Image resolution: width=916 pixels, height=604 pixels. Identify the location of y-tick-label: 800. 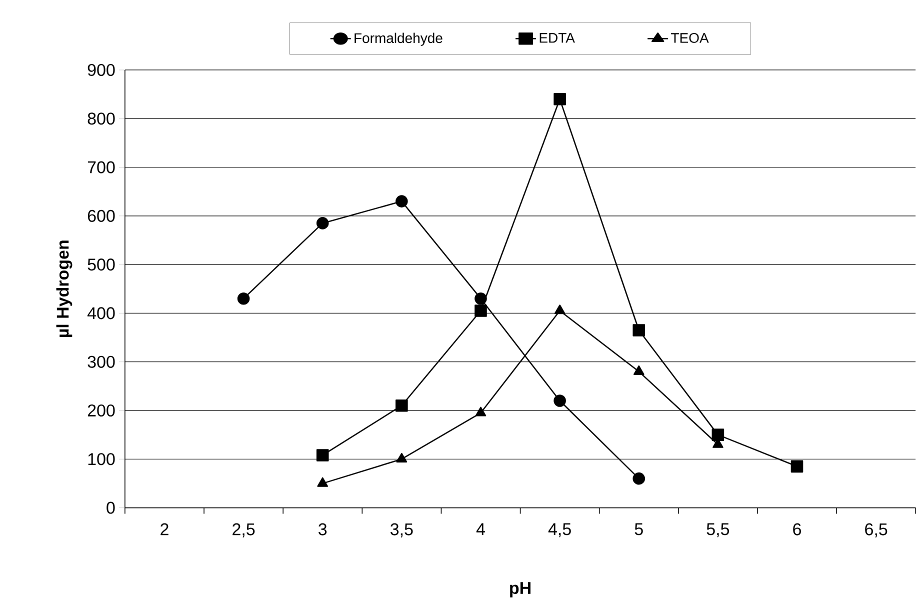
(101, 118).